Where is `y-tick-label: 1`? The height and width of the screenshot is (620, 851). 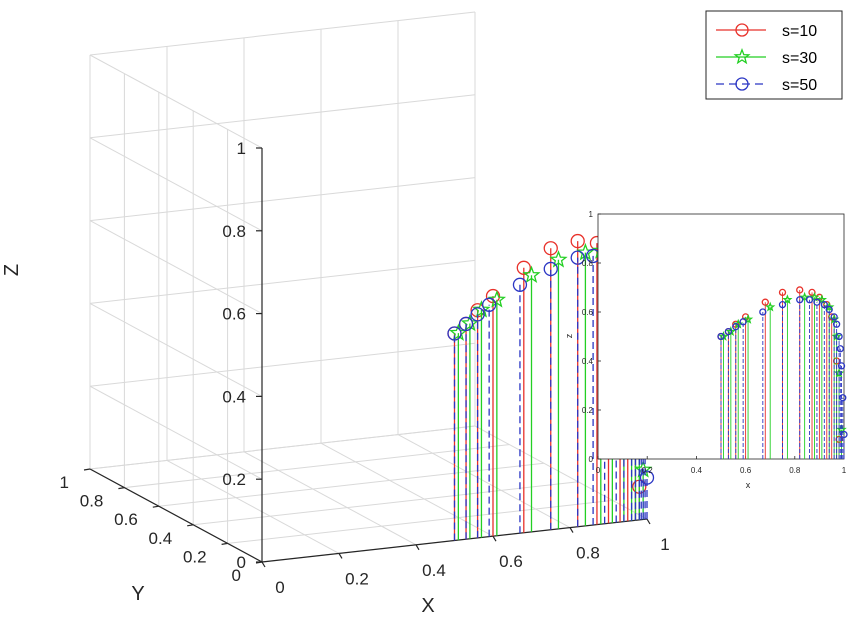 y-tick-label: 1 is located at coordinates (64, 482).